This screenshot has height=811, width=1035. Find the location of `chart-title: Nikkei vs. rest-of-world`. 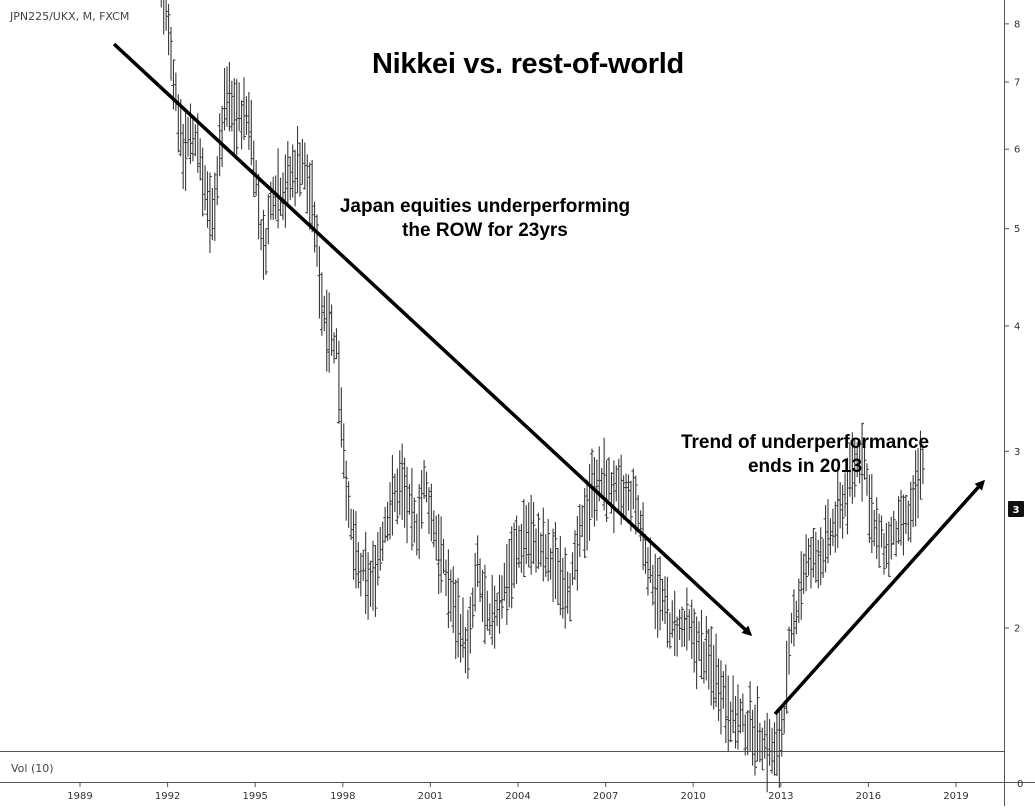

chart-title: Nikkei vs. rest-of-world is located at coordinates (528, 64).